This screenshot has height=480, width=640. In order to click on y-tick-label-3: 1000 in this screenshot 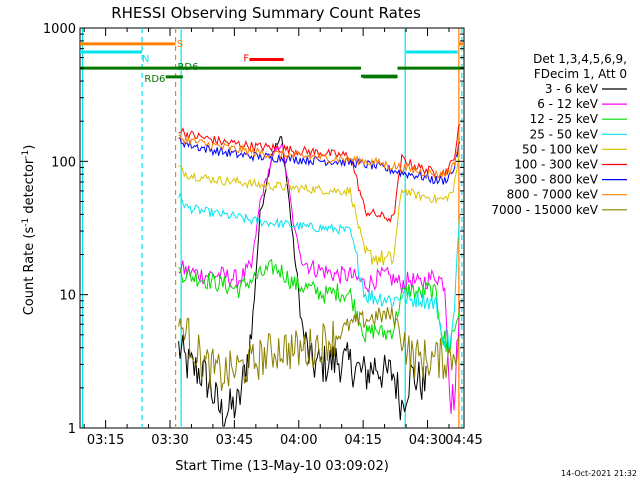, I will do `click(59, 29)`.